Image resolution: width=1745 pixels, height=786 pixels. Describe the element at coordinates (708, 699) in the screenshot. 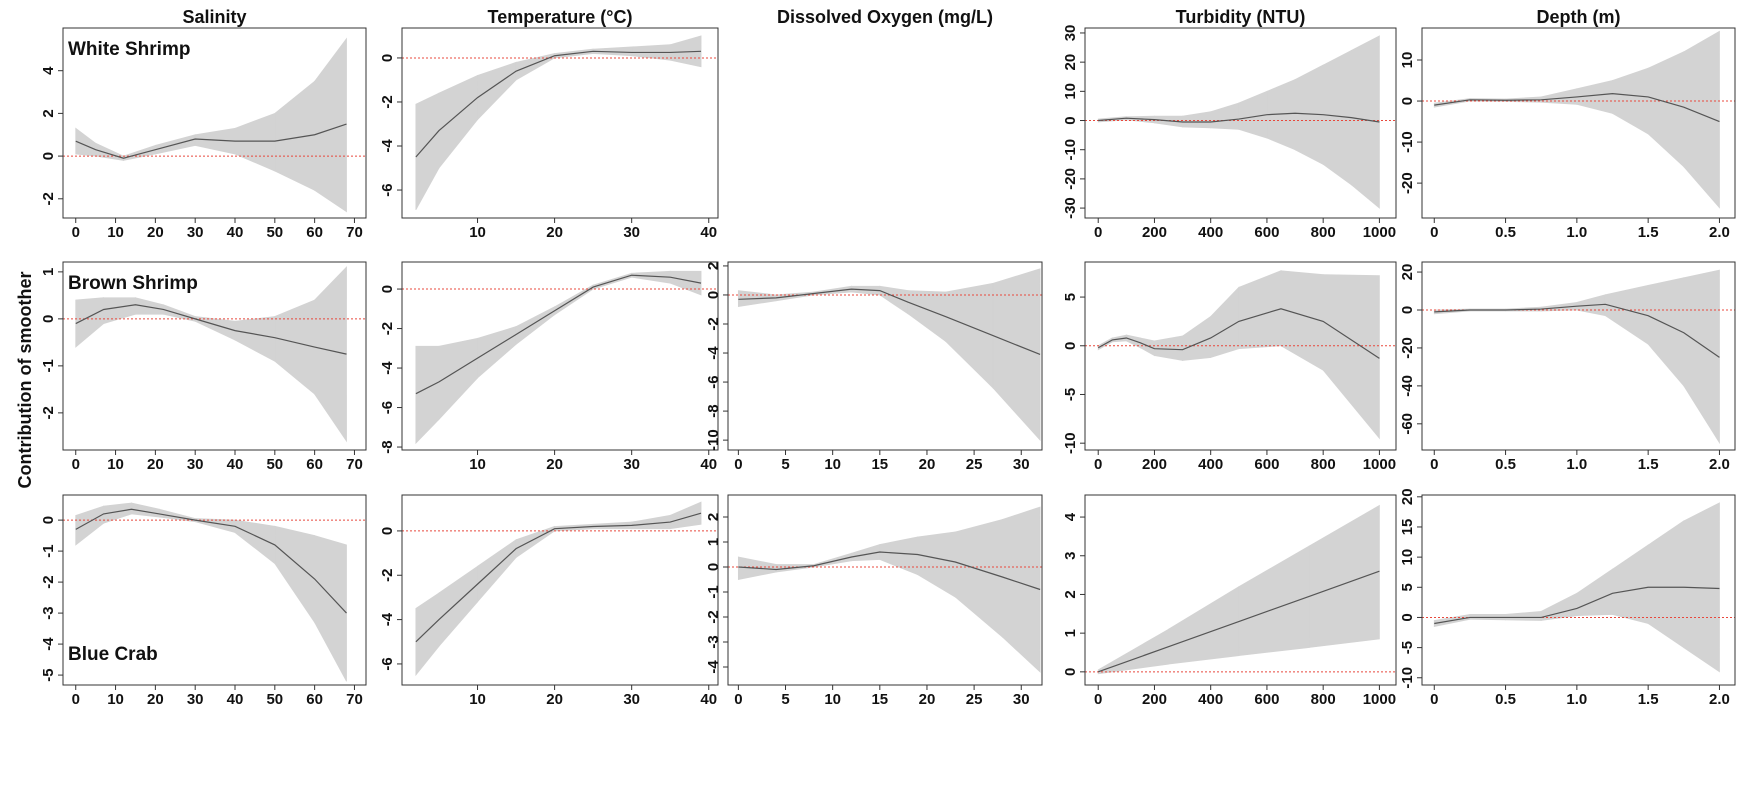

I see `x-tick-label: 40` at that location.